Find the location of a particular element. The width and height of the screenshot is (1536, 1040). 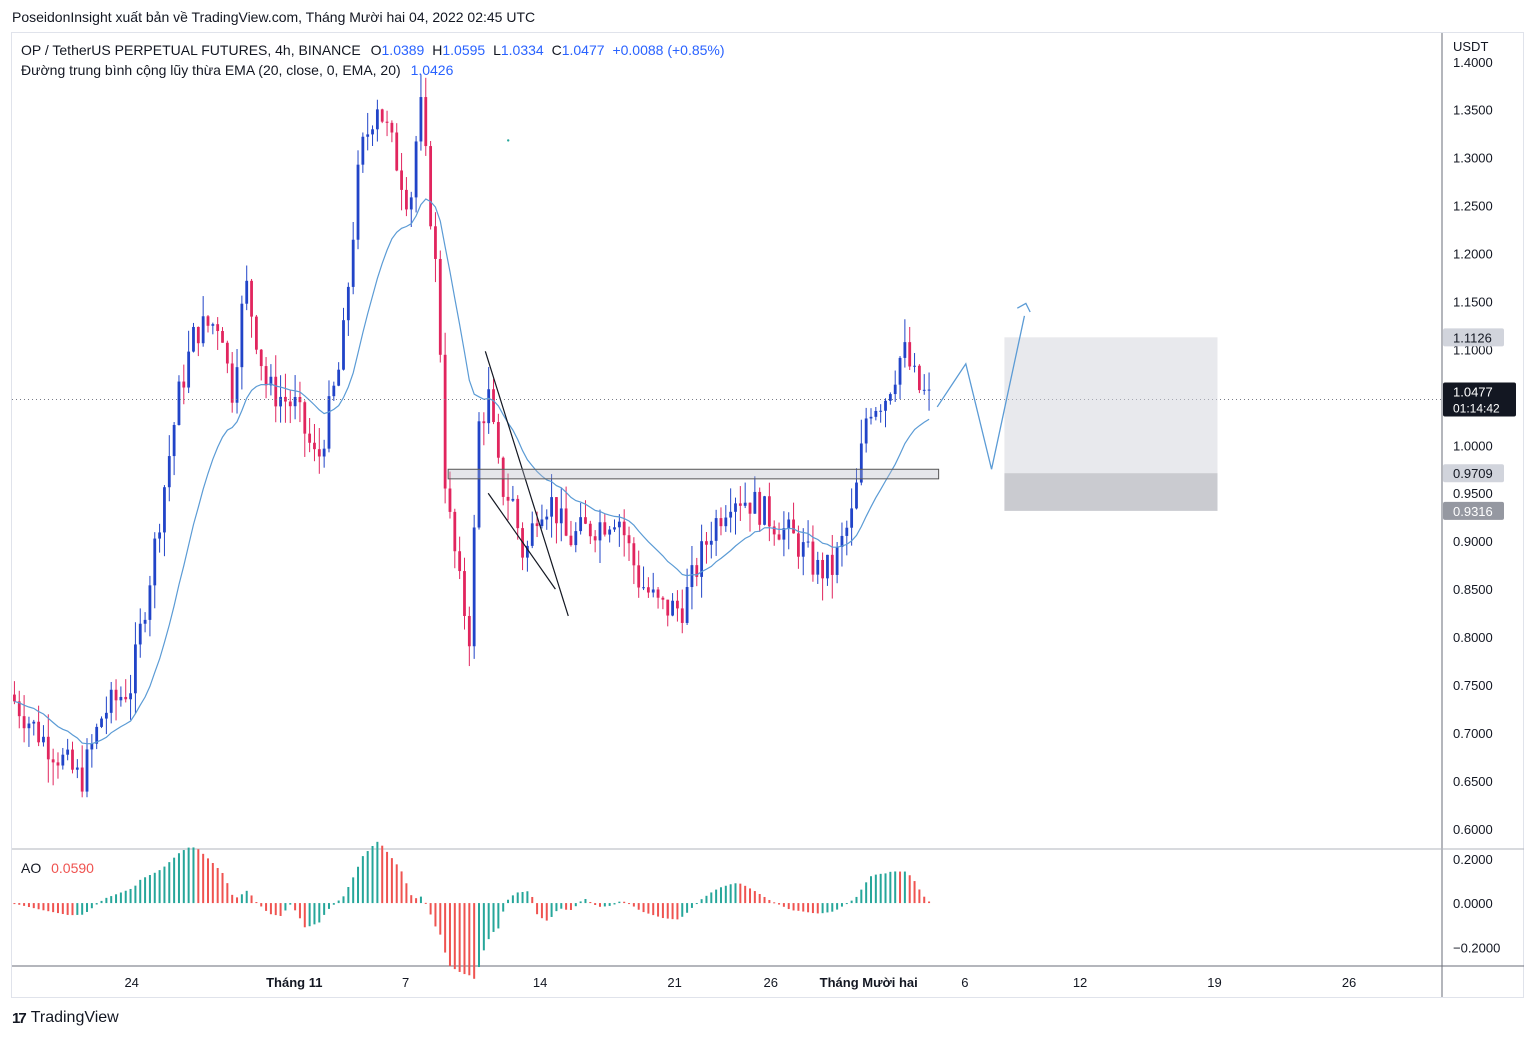

ao-legend: AO 0.0590 is located at coordinates (57, 868).